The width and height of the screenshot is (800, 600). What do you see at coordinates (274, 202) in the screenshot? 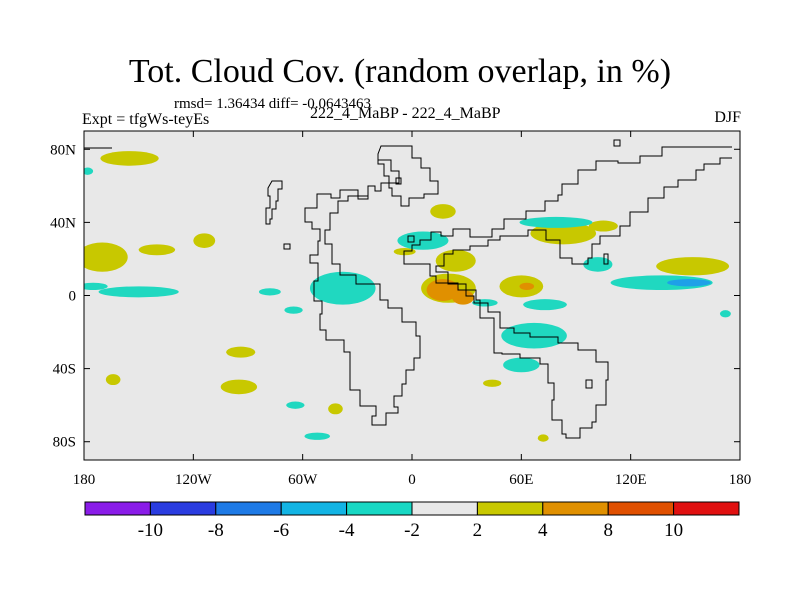
I see `north-island-coastline` at bounding box center [274, 202].